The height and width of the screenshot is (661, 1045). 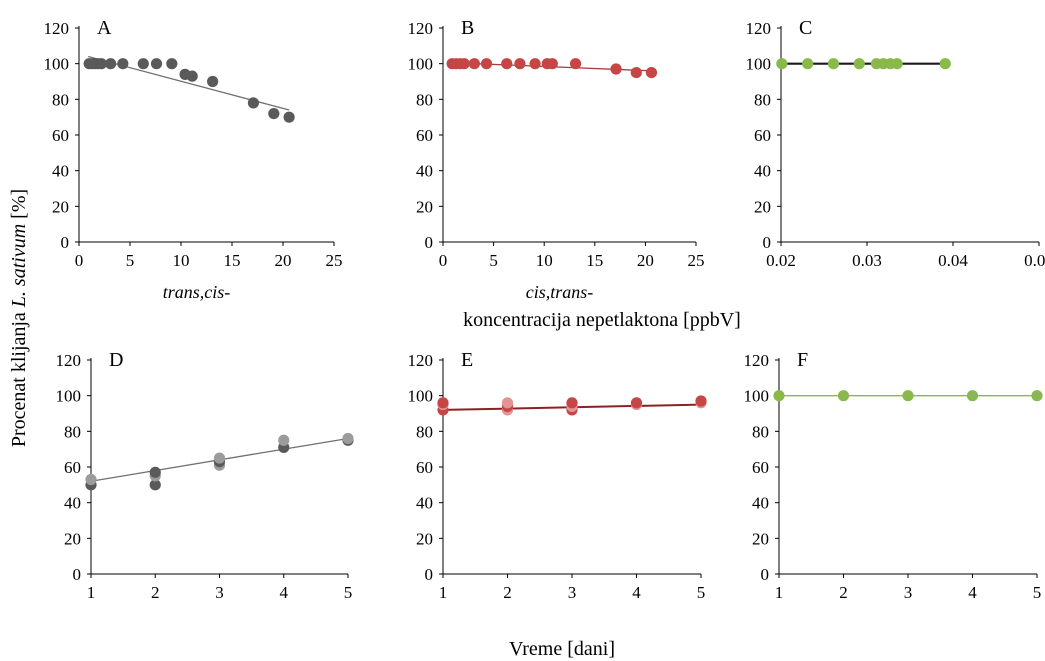 I want to click on x-tick-label: 20, so click(x=645, y=260).